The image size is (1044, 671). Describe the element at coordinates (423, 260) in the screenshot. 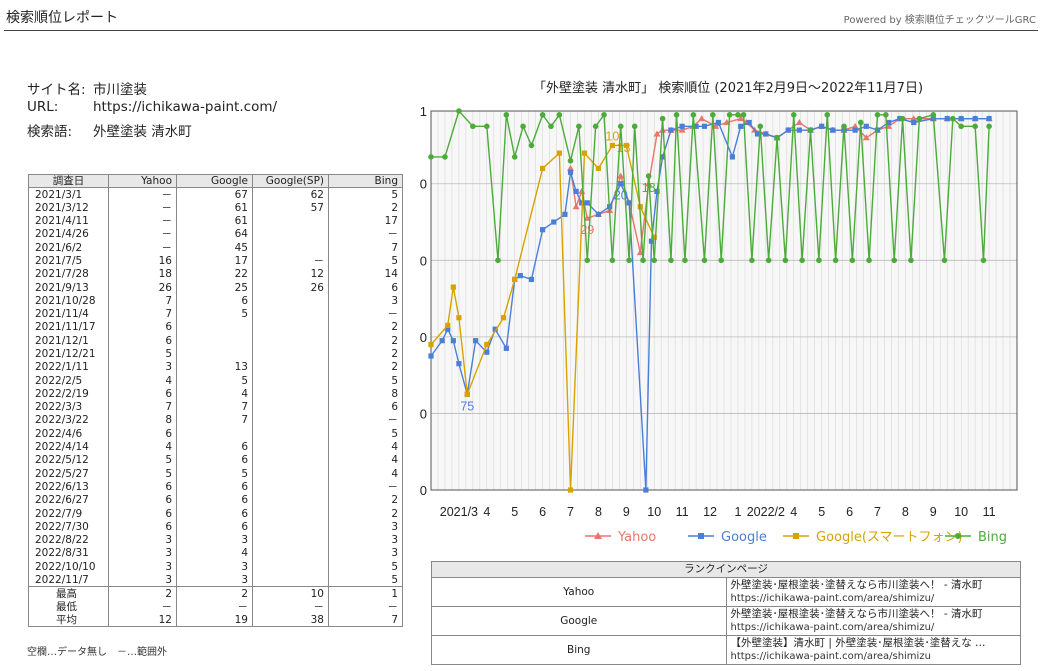

I see `y-tick-label: 40` at that location.